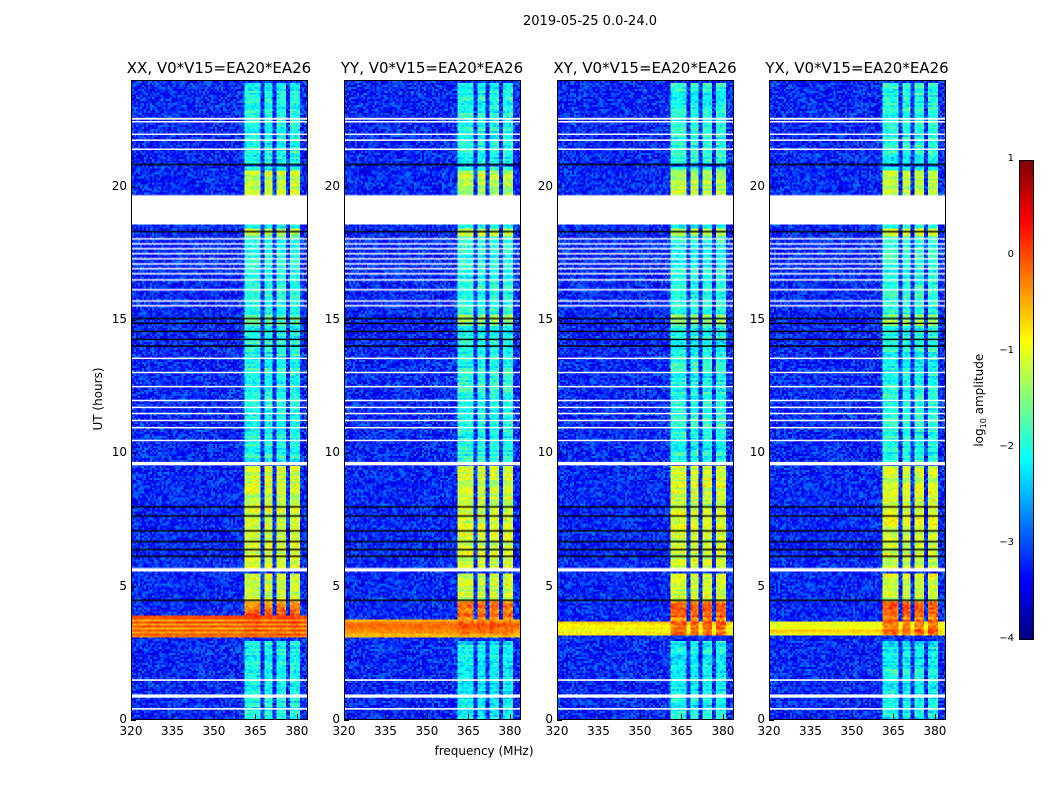 The width and height of the screenshot is (1050, 800). I want to click on colorbar-tick-label: −3, so click(1006, 542).